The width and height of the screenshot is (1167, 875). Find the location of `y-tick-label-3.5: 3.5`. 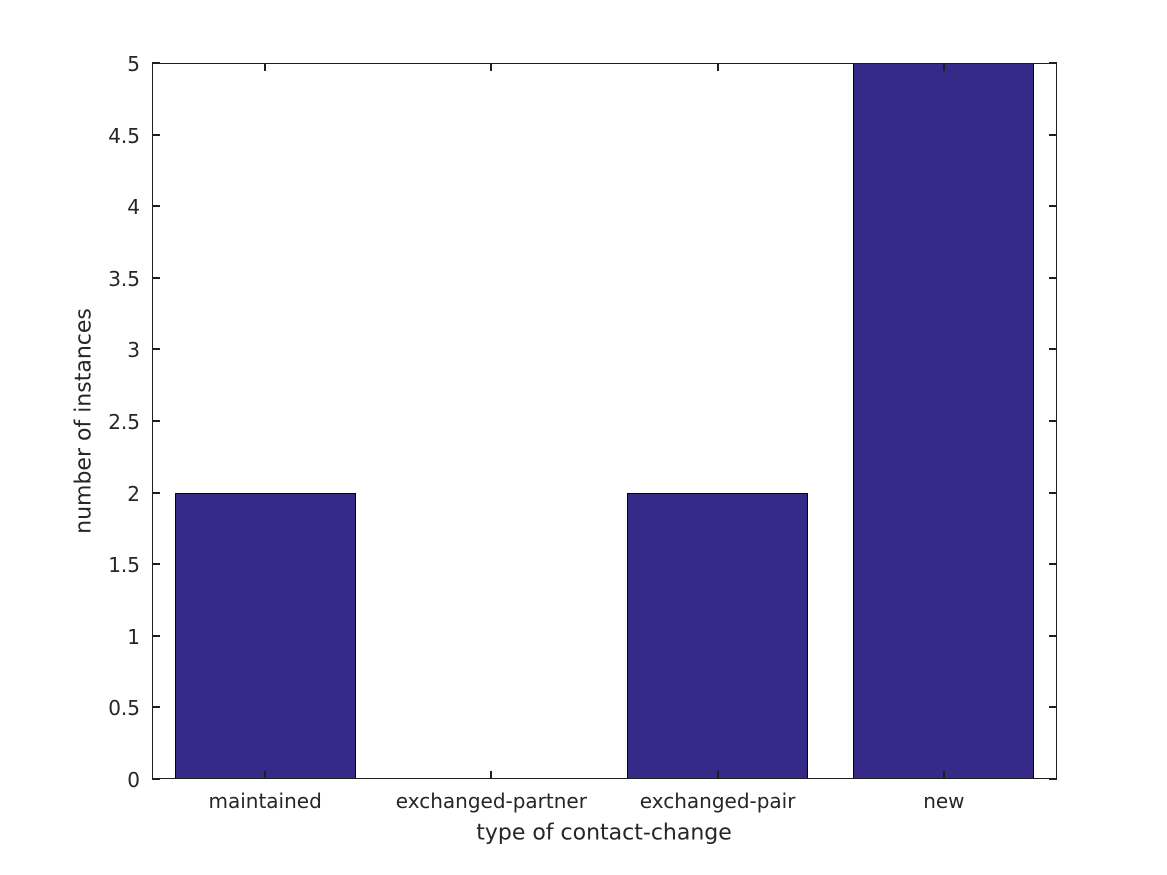

y-tick-label-3.5: 3.5 is located at coordinates (124, 278).